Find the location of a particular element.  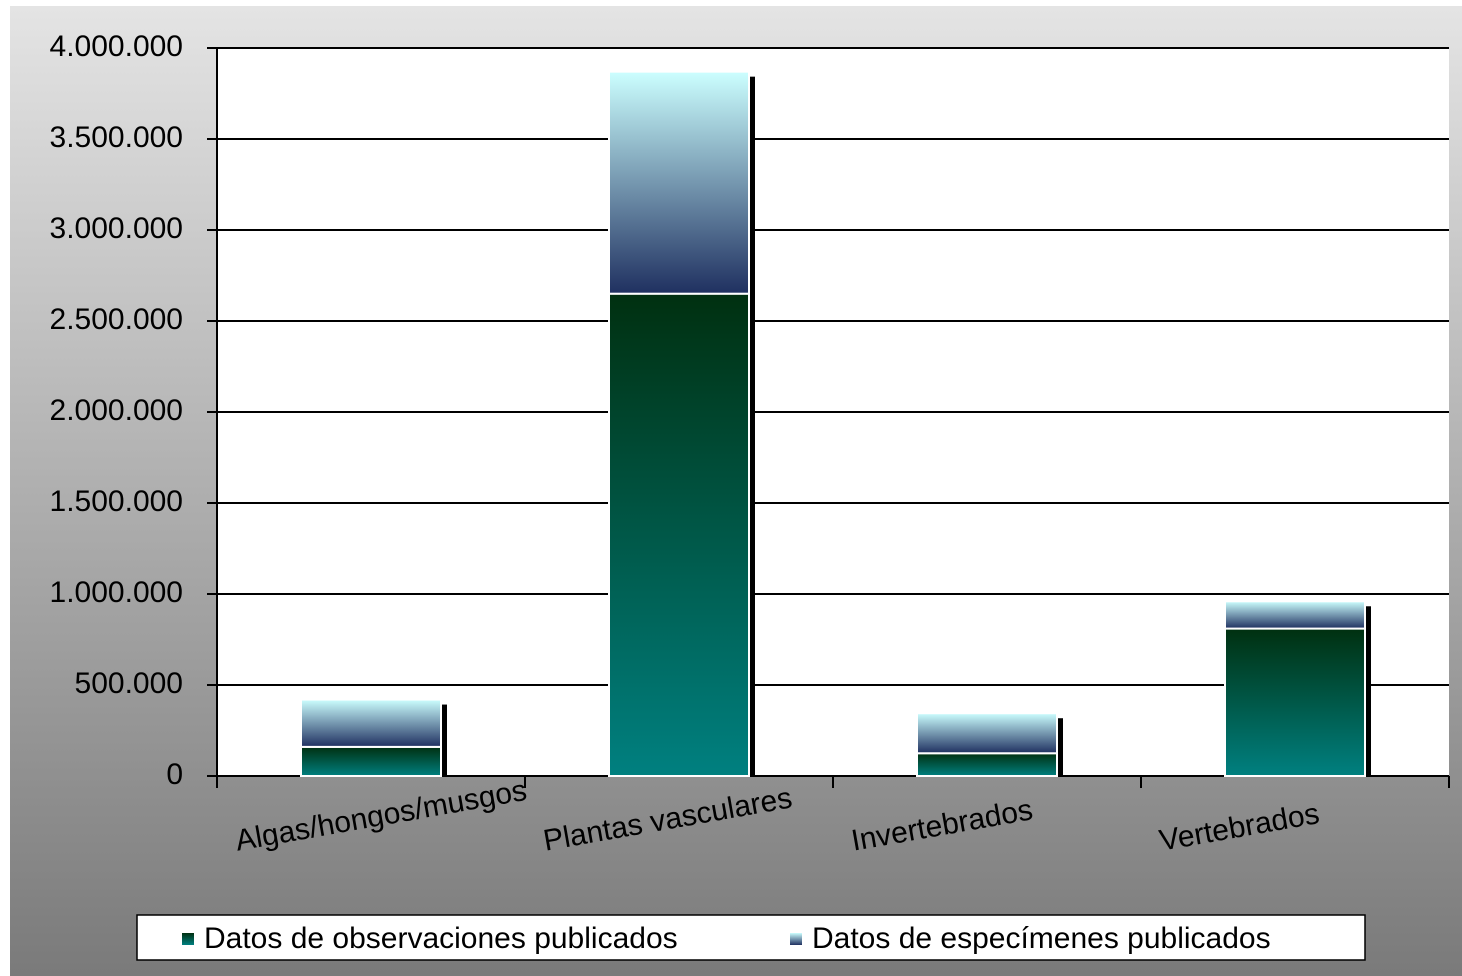

legend is located at coordinates (751, 937).